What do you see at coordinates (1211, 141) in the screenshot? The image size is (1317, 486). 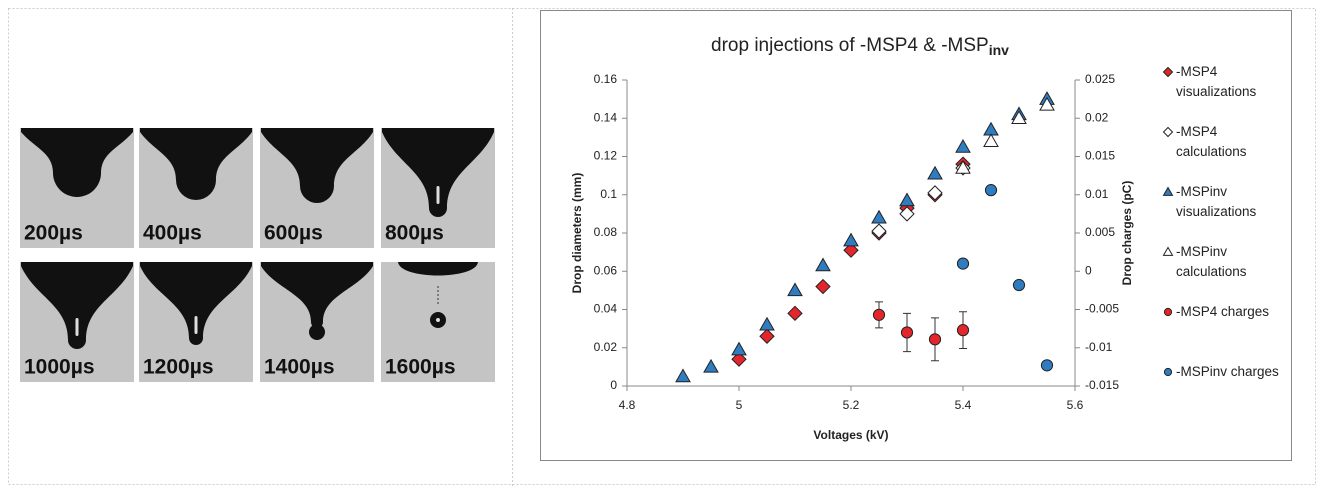 I see `legend-entry: -MSP4 calculations` at bounding box center [1211, 141].